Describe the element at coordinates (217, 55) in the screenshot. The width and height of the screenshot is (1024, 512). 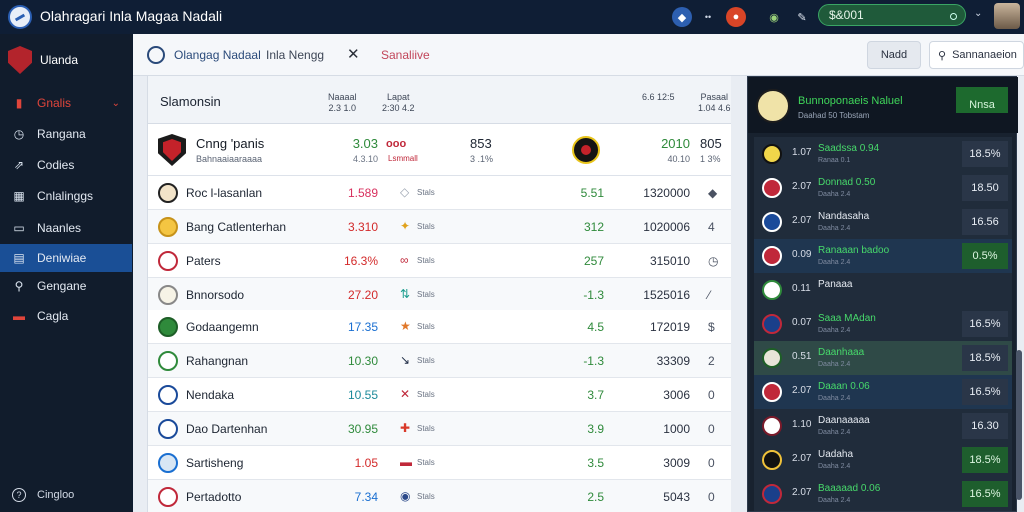
I see `tab-overview: Olangag Nadaal` at that location.